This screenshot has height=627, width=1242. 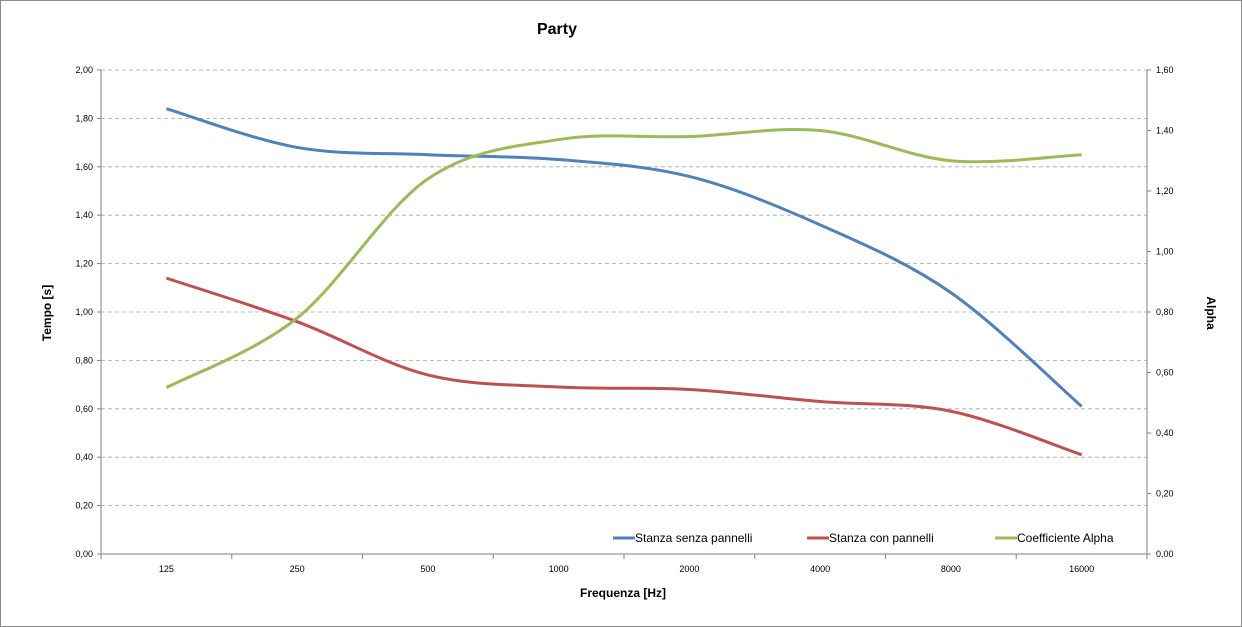 I want to click on x-tick-label: 4000, so click(x=820, y=569).